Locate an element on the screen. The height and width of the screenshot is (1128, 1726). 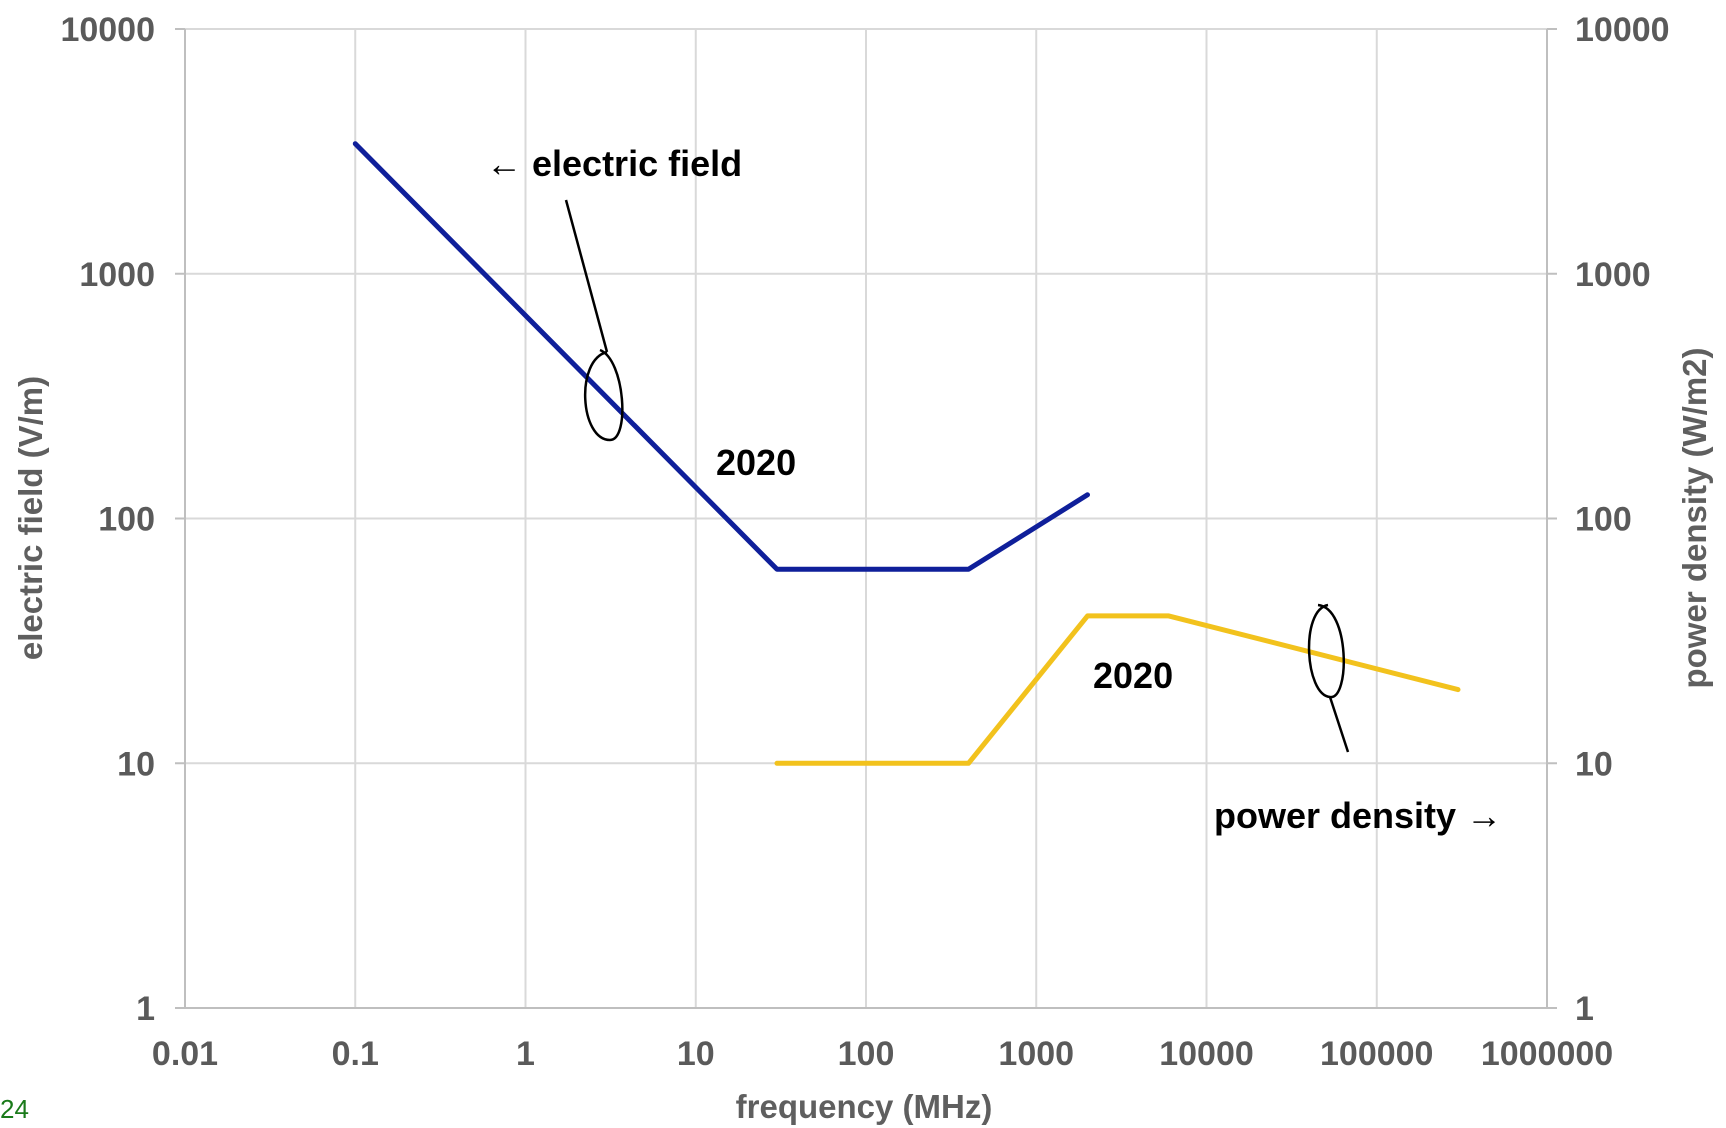
x-tick-label: 1 is located at coordinates (525, 1054).